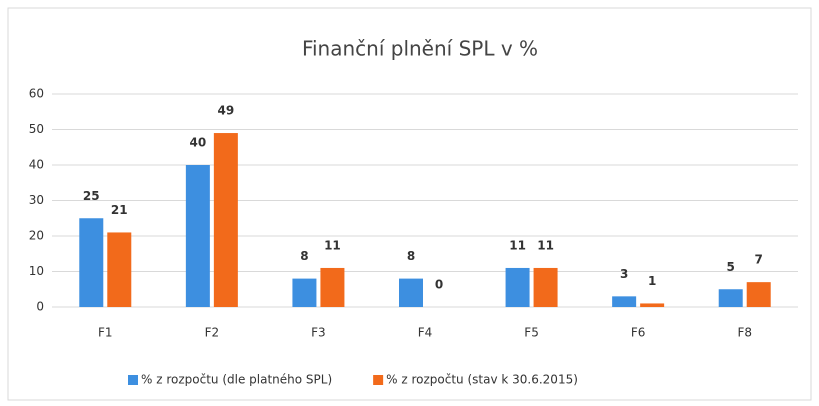 The width and height of the screenshot is (819, 406). Describe the element at coordinates (36, 129) in the screenshot. I see `y-tick-label: 50` at that location.